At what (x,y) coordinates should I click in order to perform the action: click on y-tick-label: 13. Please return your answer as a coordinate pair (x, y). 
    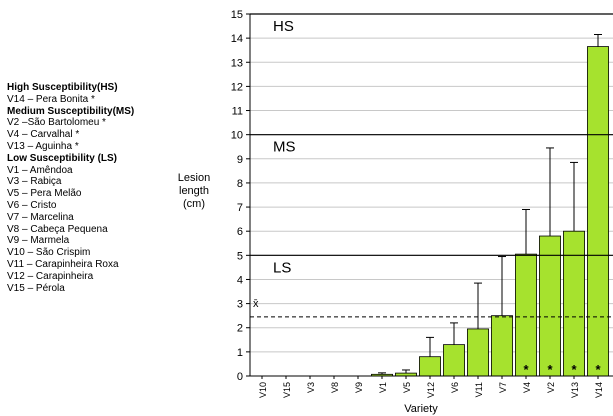
    Looking at the image, I should click on (237, 63).